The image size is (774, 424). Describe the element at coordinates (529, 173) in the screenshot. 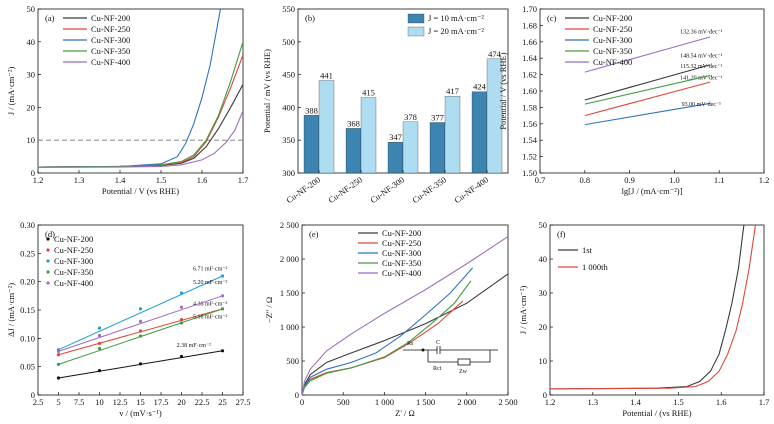

I see `y-tick-label: 1.50` at that location.